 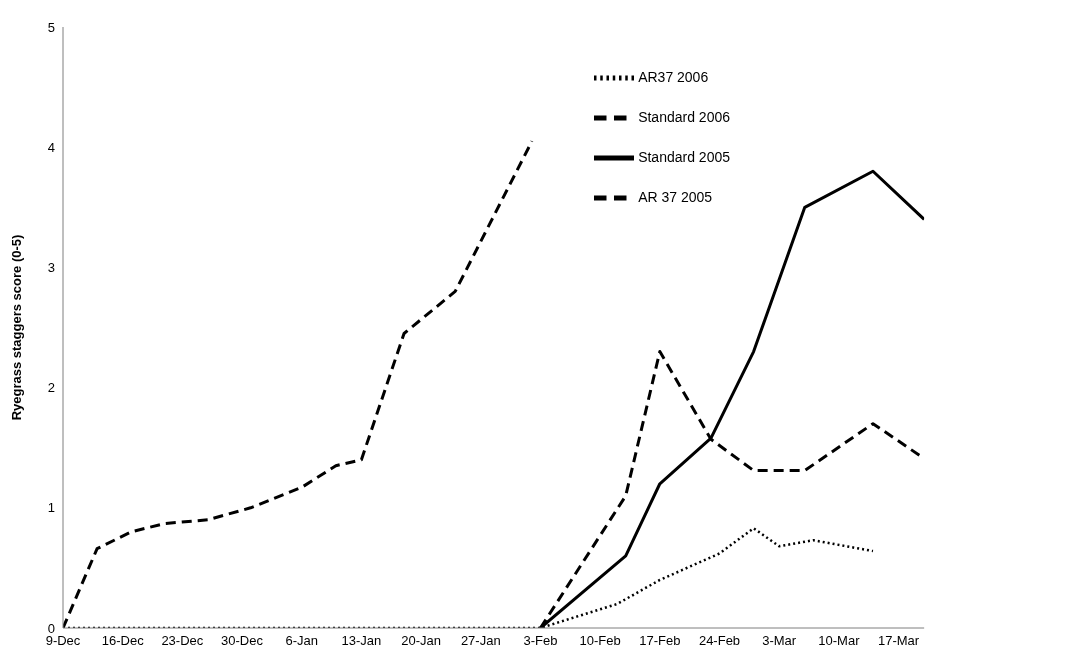 I want to click on x-tick-label: 10-Feb, so click(x=600, y=641).